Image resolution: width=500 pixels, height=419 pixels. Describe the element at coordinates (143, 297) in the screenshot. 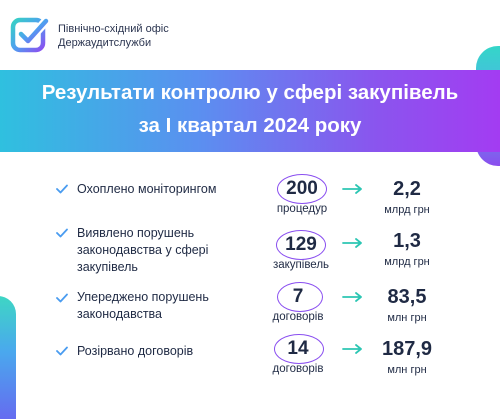

I see `stat-label-line: Упереджено порушень` at that location.